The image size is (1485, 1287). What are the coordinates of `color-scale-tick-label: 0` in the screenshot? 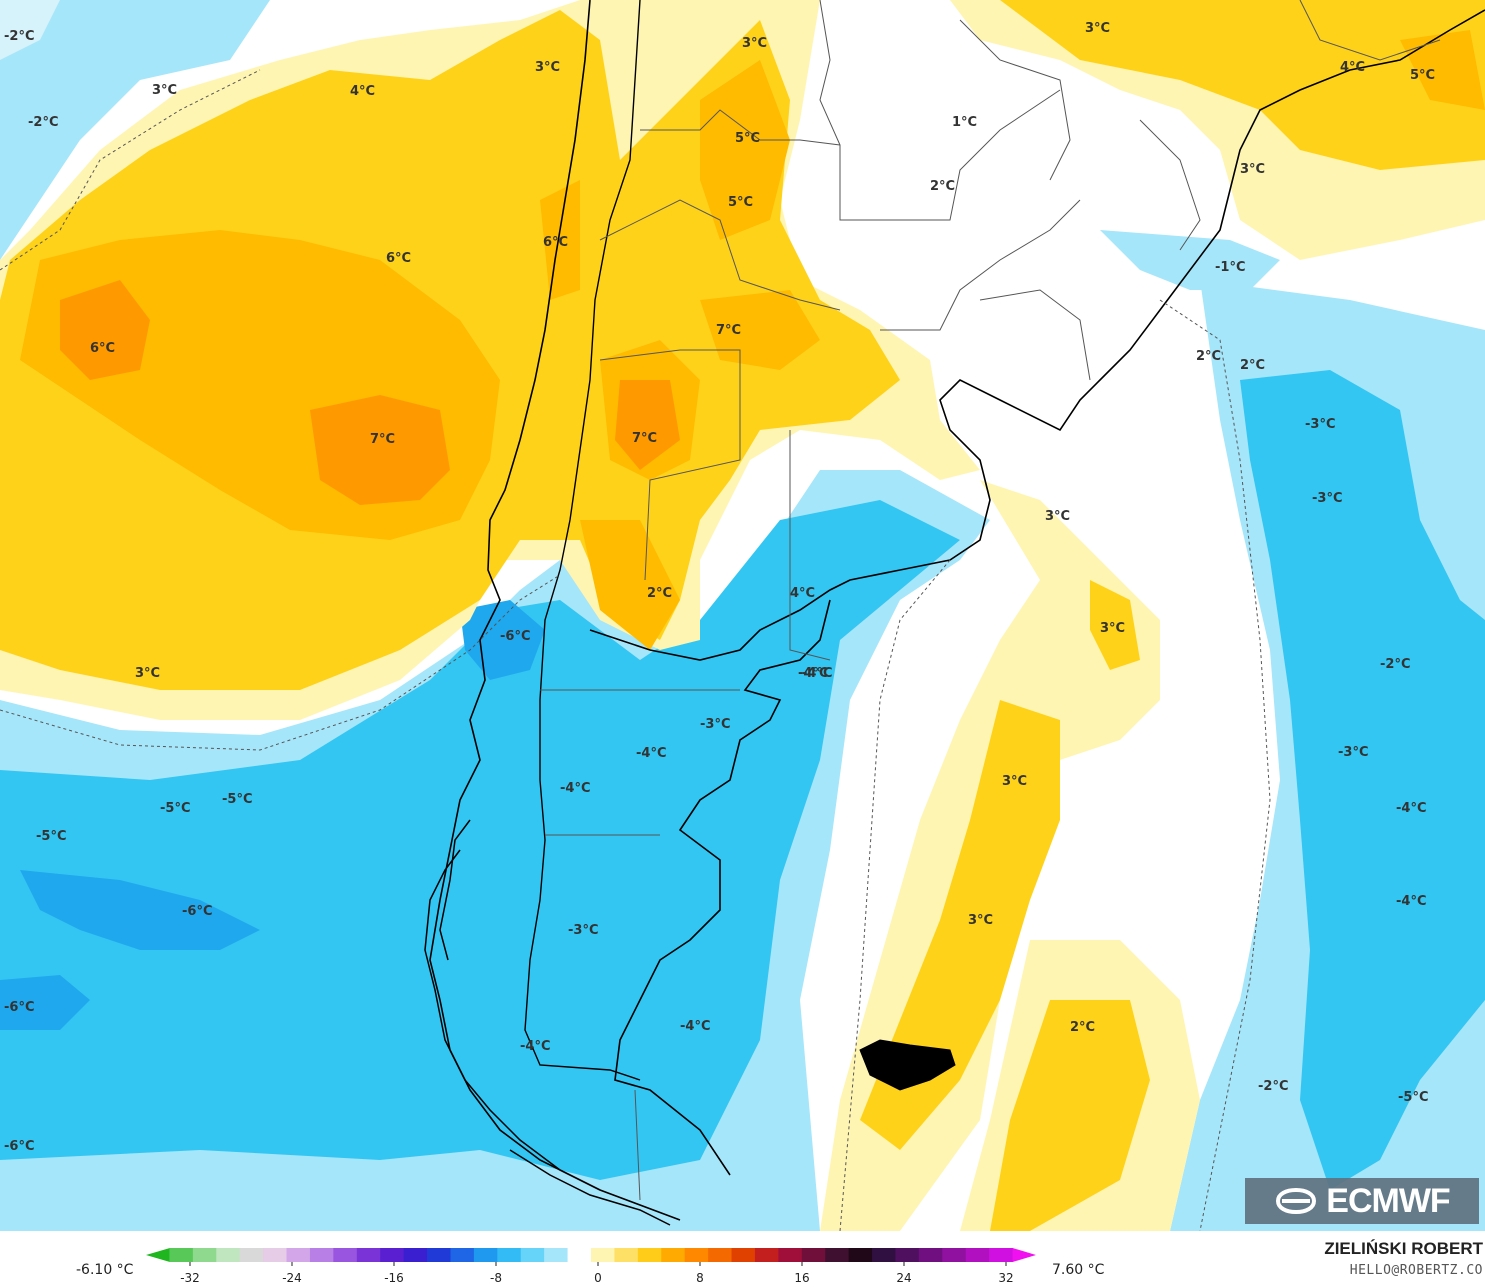 It's located at (598, 1278).